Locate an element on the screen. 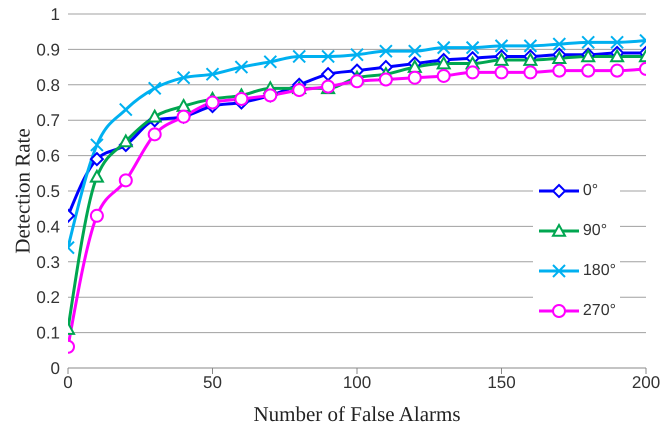 The width and height of the screenshot is (668, 435). y-tick-label: 0.6 is located at coordinates (48, 156).